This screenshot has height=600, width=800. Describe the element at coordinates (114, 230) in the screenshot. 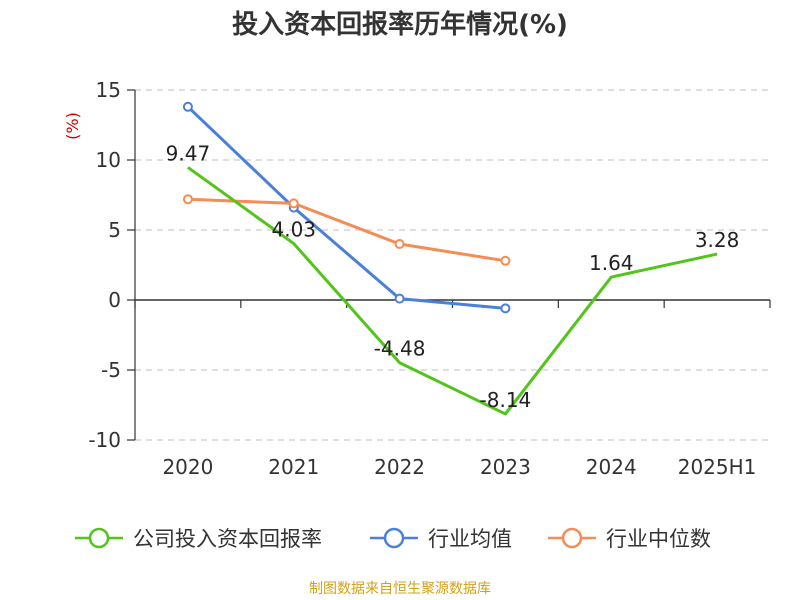

I see `y-tick-label: 5` at that location.